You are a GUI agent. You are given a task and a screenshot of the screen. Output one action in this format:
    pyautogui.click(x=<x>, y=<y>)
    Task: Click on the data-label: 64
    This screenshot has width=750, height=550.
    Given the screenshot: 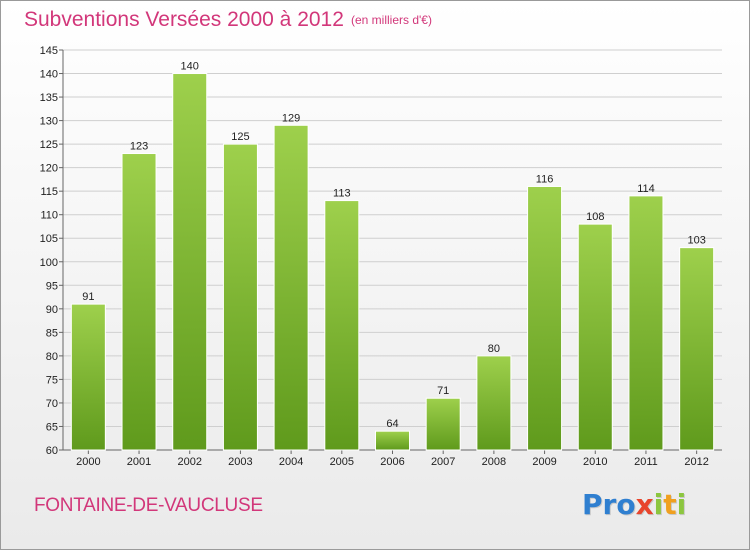 What is the action you would take?
    pyautogui.click(x=392, y=424)
    